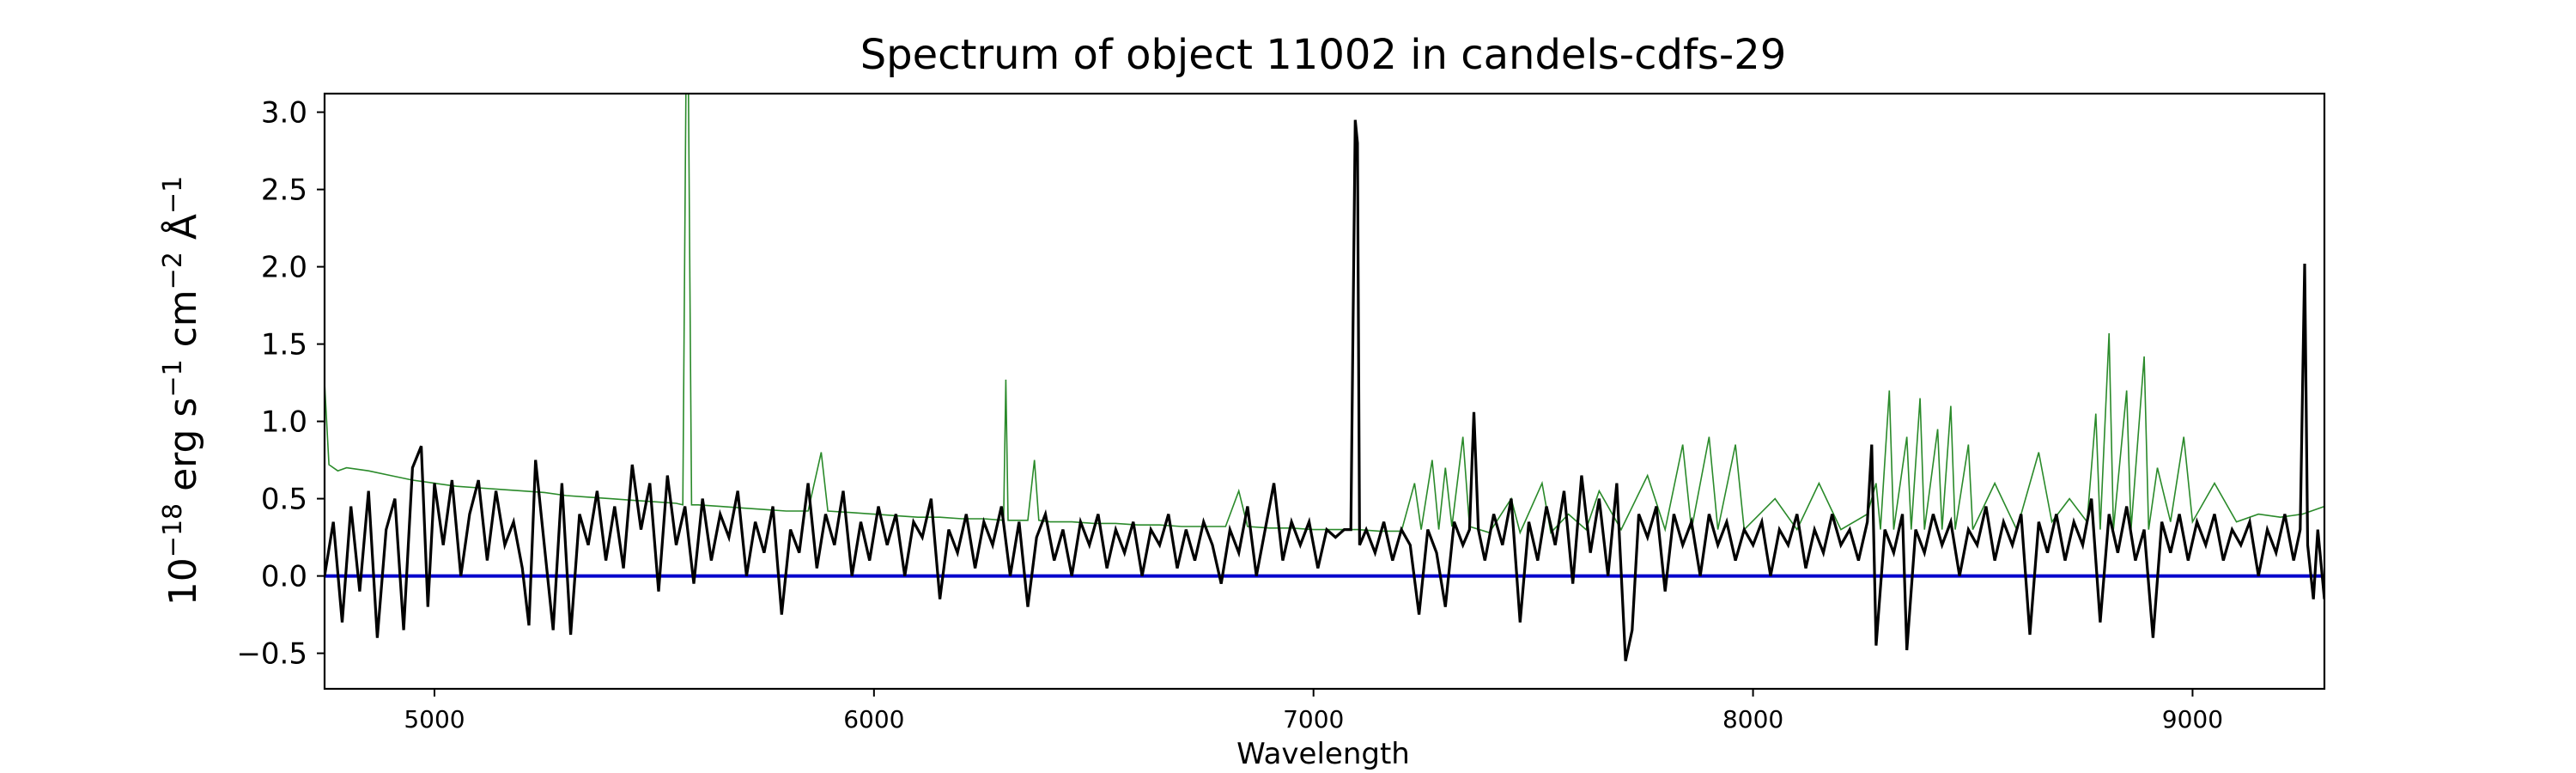 The image size is (2576, 773). Describe the element at coordinates (271, 654) in the screenshot. I see `y-tick-label: −0.5` at that location.